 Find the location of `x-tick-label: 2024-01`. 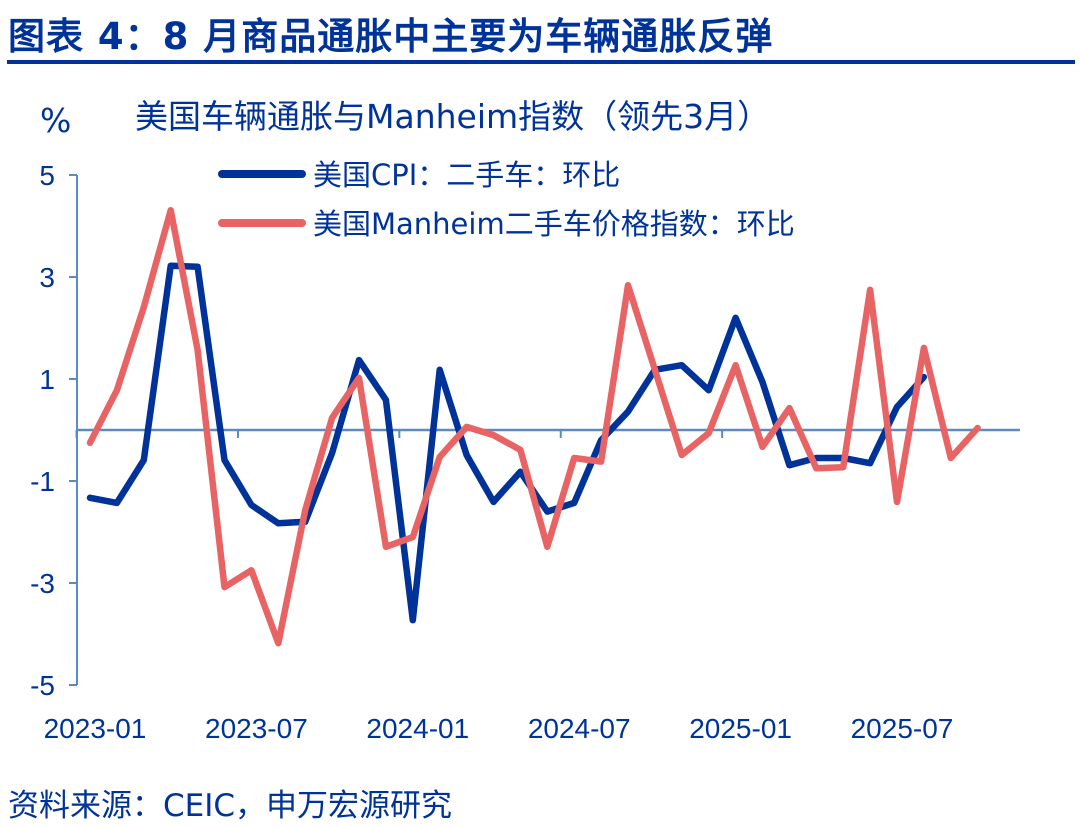

x-tick-label: 2024-01 is located at coordinates (417, 728).